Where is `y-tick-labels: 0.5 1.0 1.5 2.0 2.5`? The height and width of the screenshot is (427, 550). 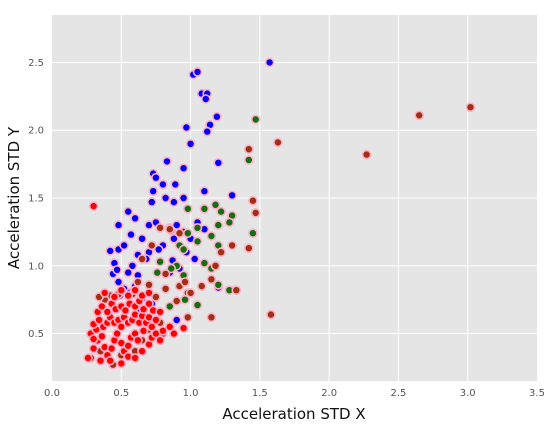
y-tick-labels: 0.5 1.0 1.5 2.0 2.5 is located at coordinates (36, 199).